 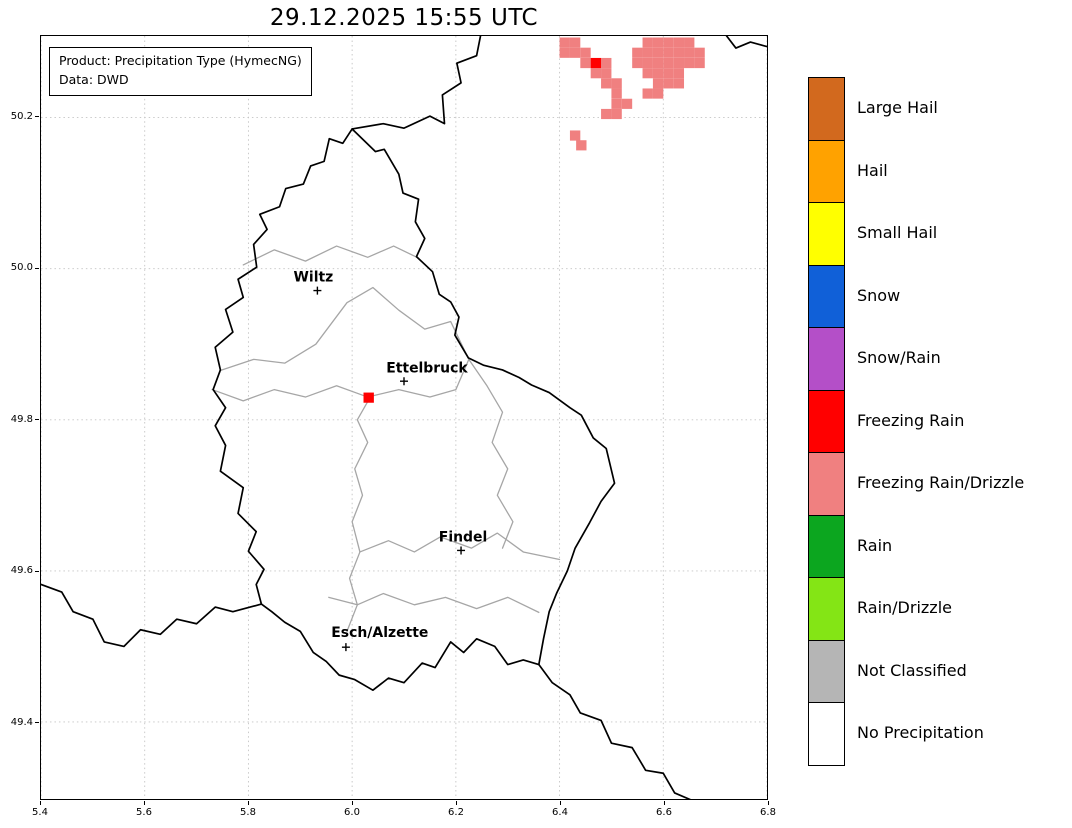 What do you see at coordinates (463, 537) in the screenshot?
I see `city-label: Findel` at bounding box center [463, 537].